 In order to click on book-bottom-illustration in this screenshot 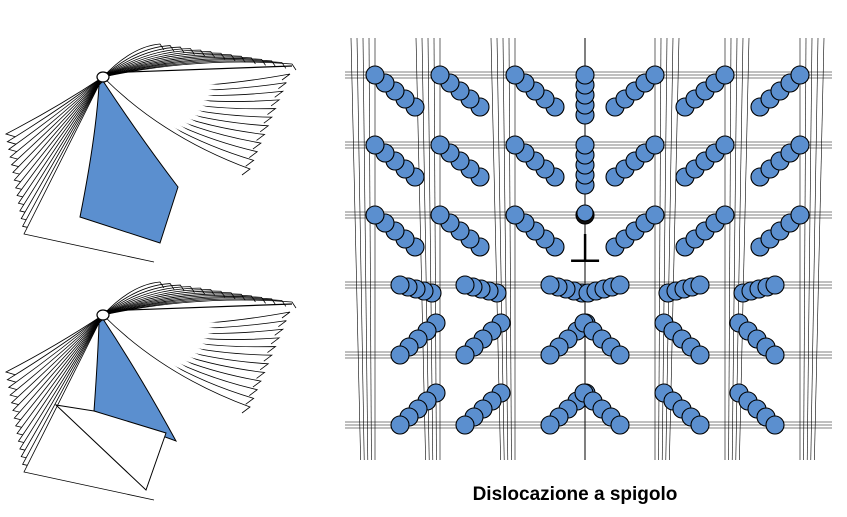, I will do `click(150, 391)`.